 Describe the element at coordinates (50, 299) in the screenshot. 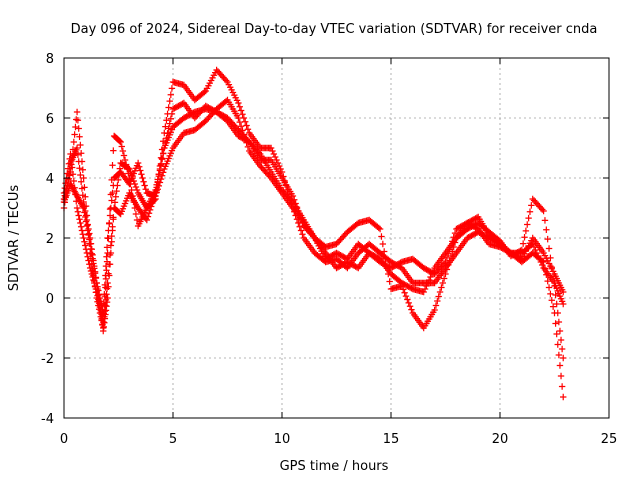

I see `y-tick-label: 0` at that location.